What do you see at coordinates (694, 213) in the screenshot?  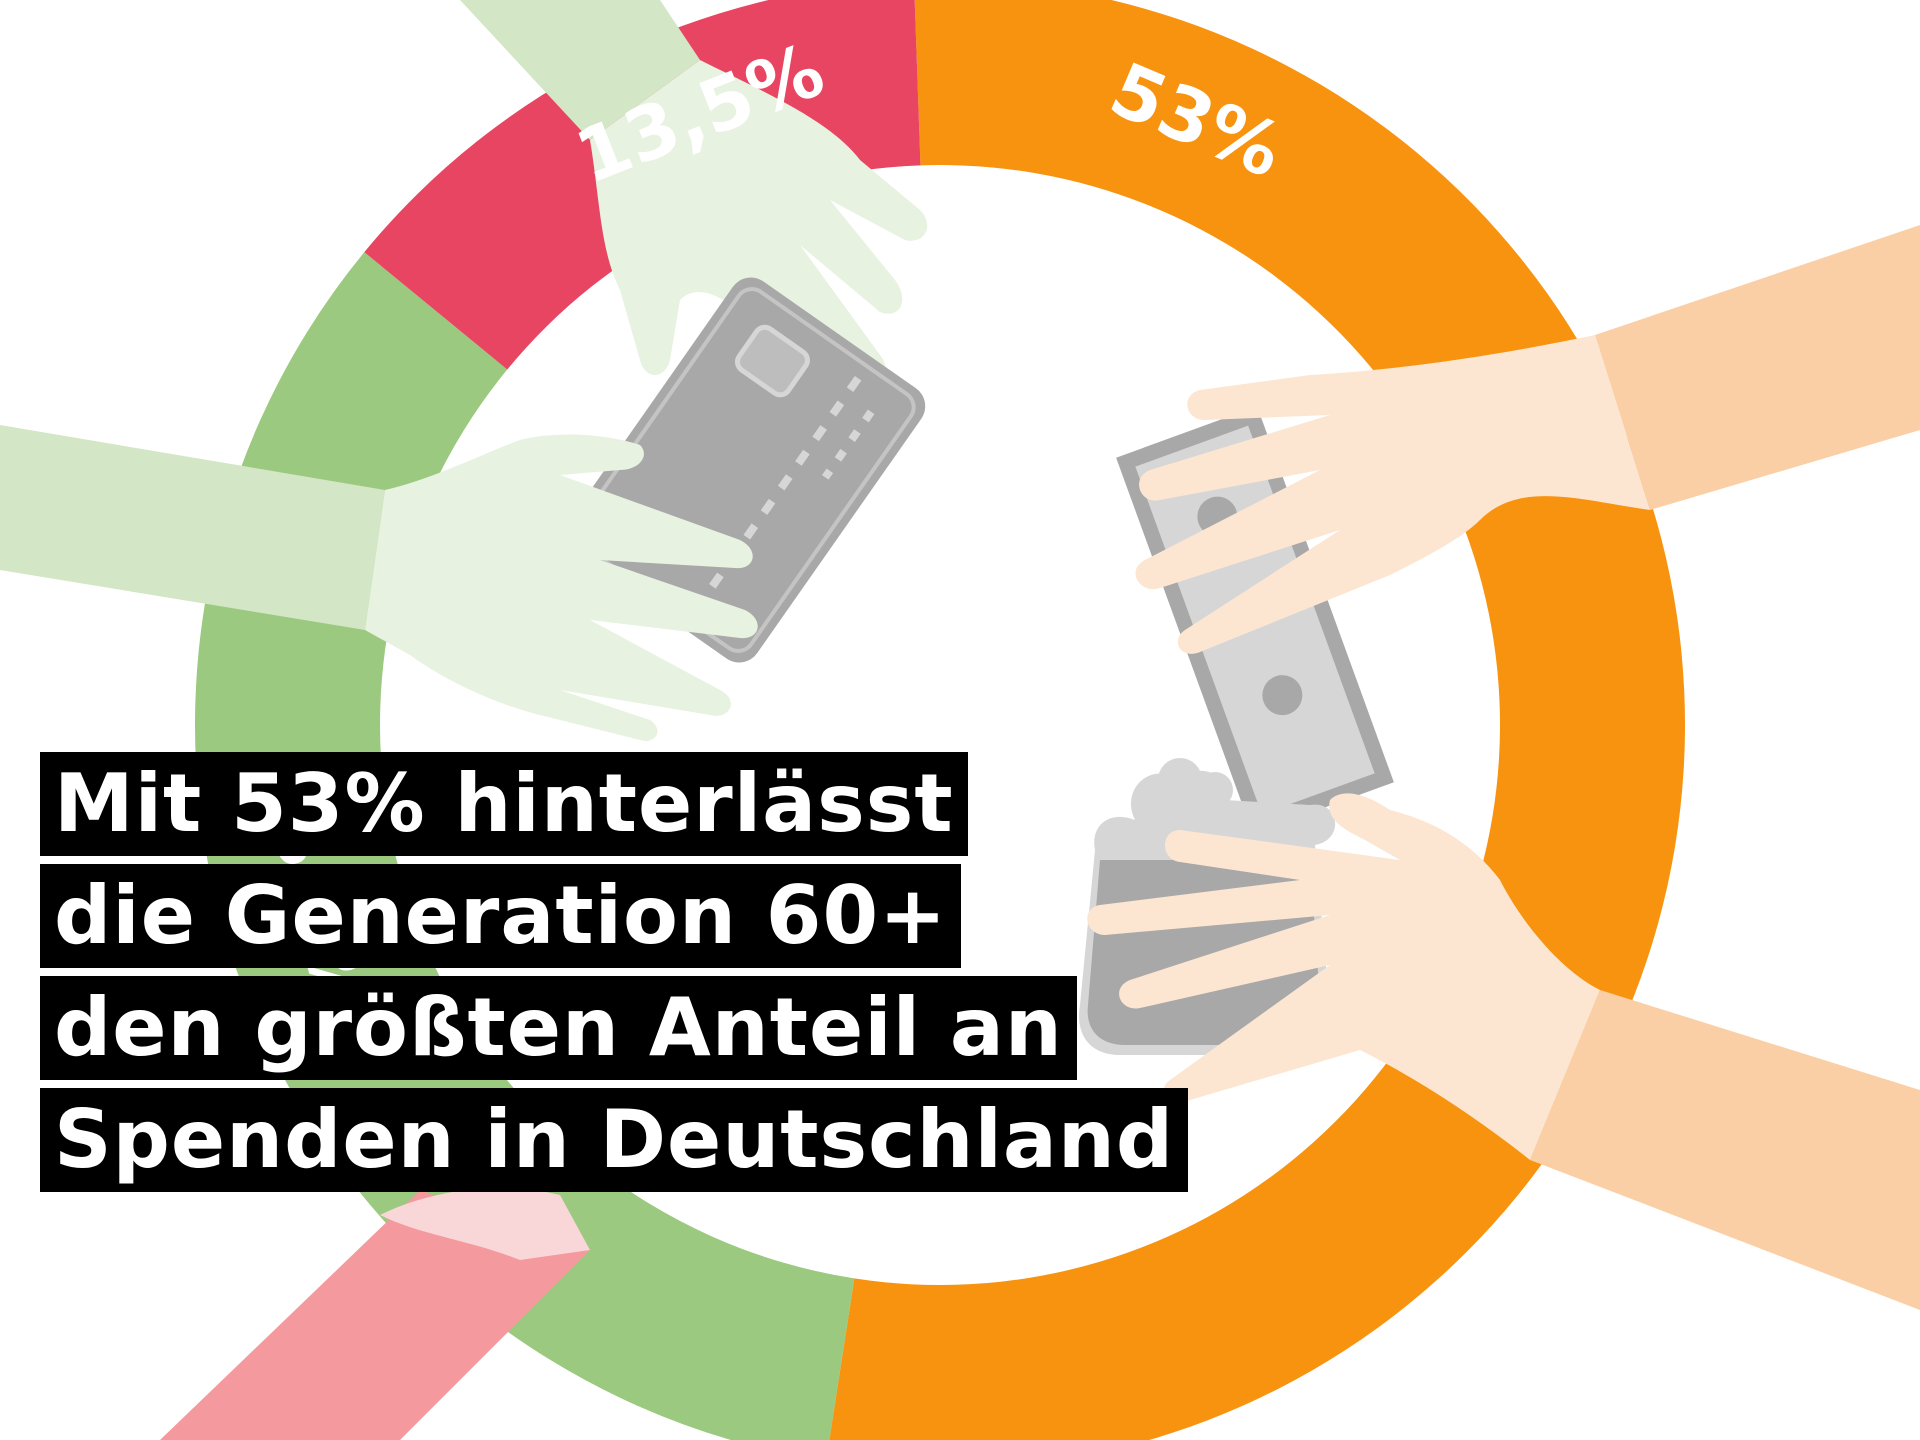 I see `green-hand-top-icon` at bounding box center [694, 213].